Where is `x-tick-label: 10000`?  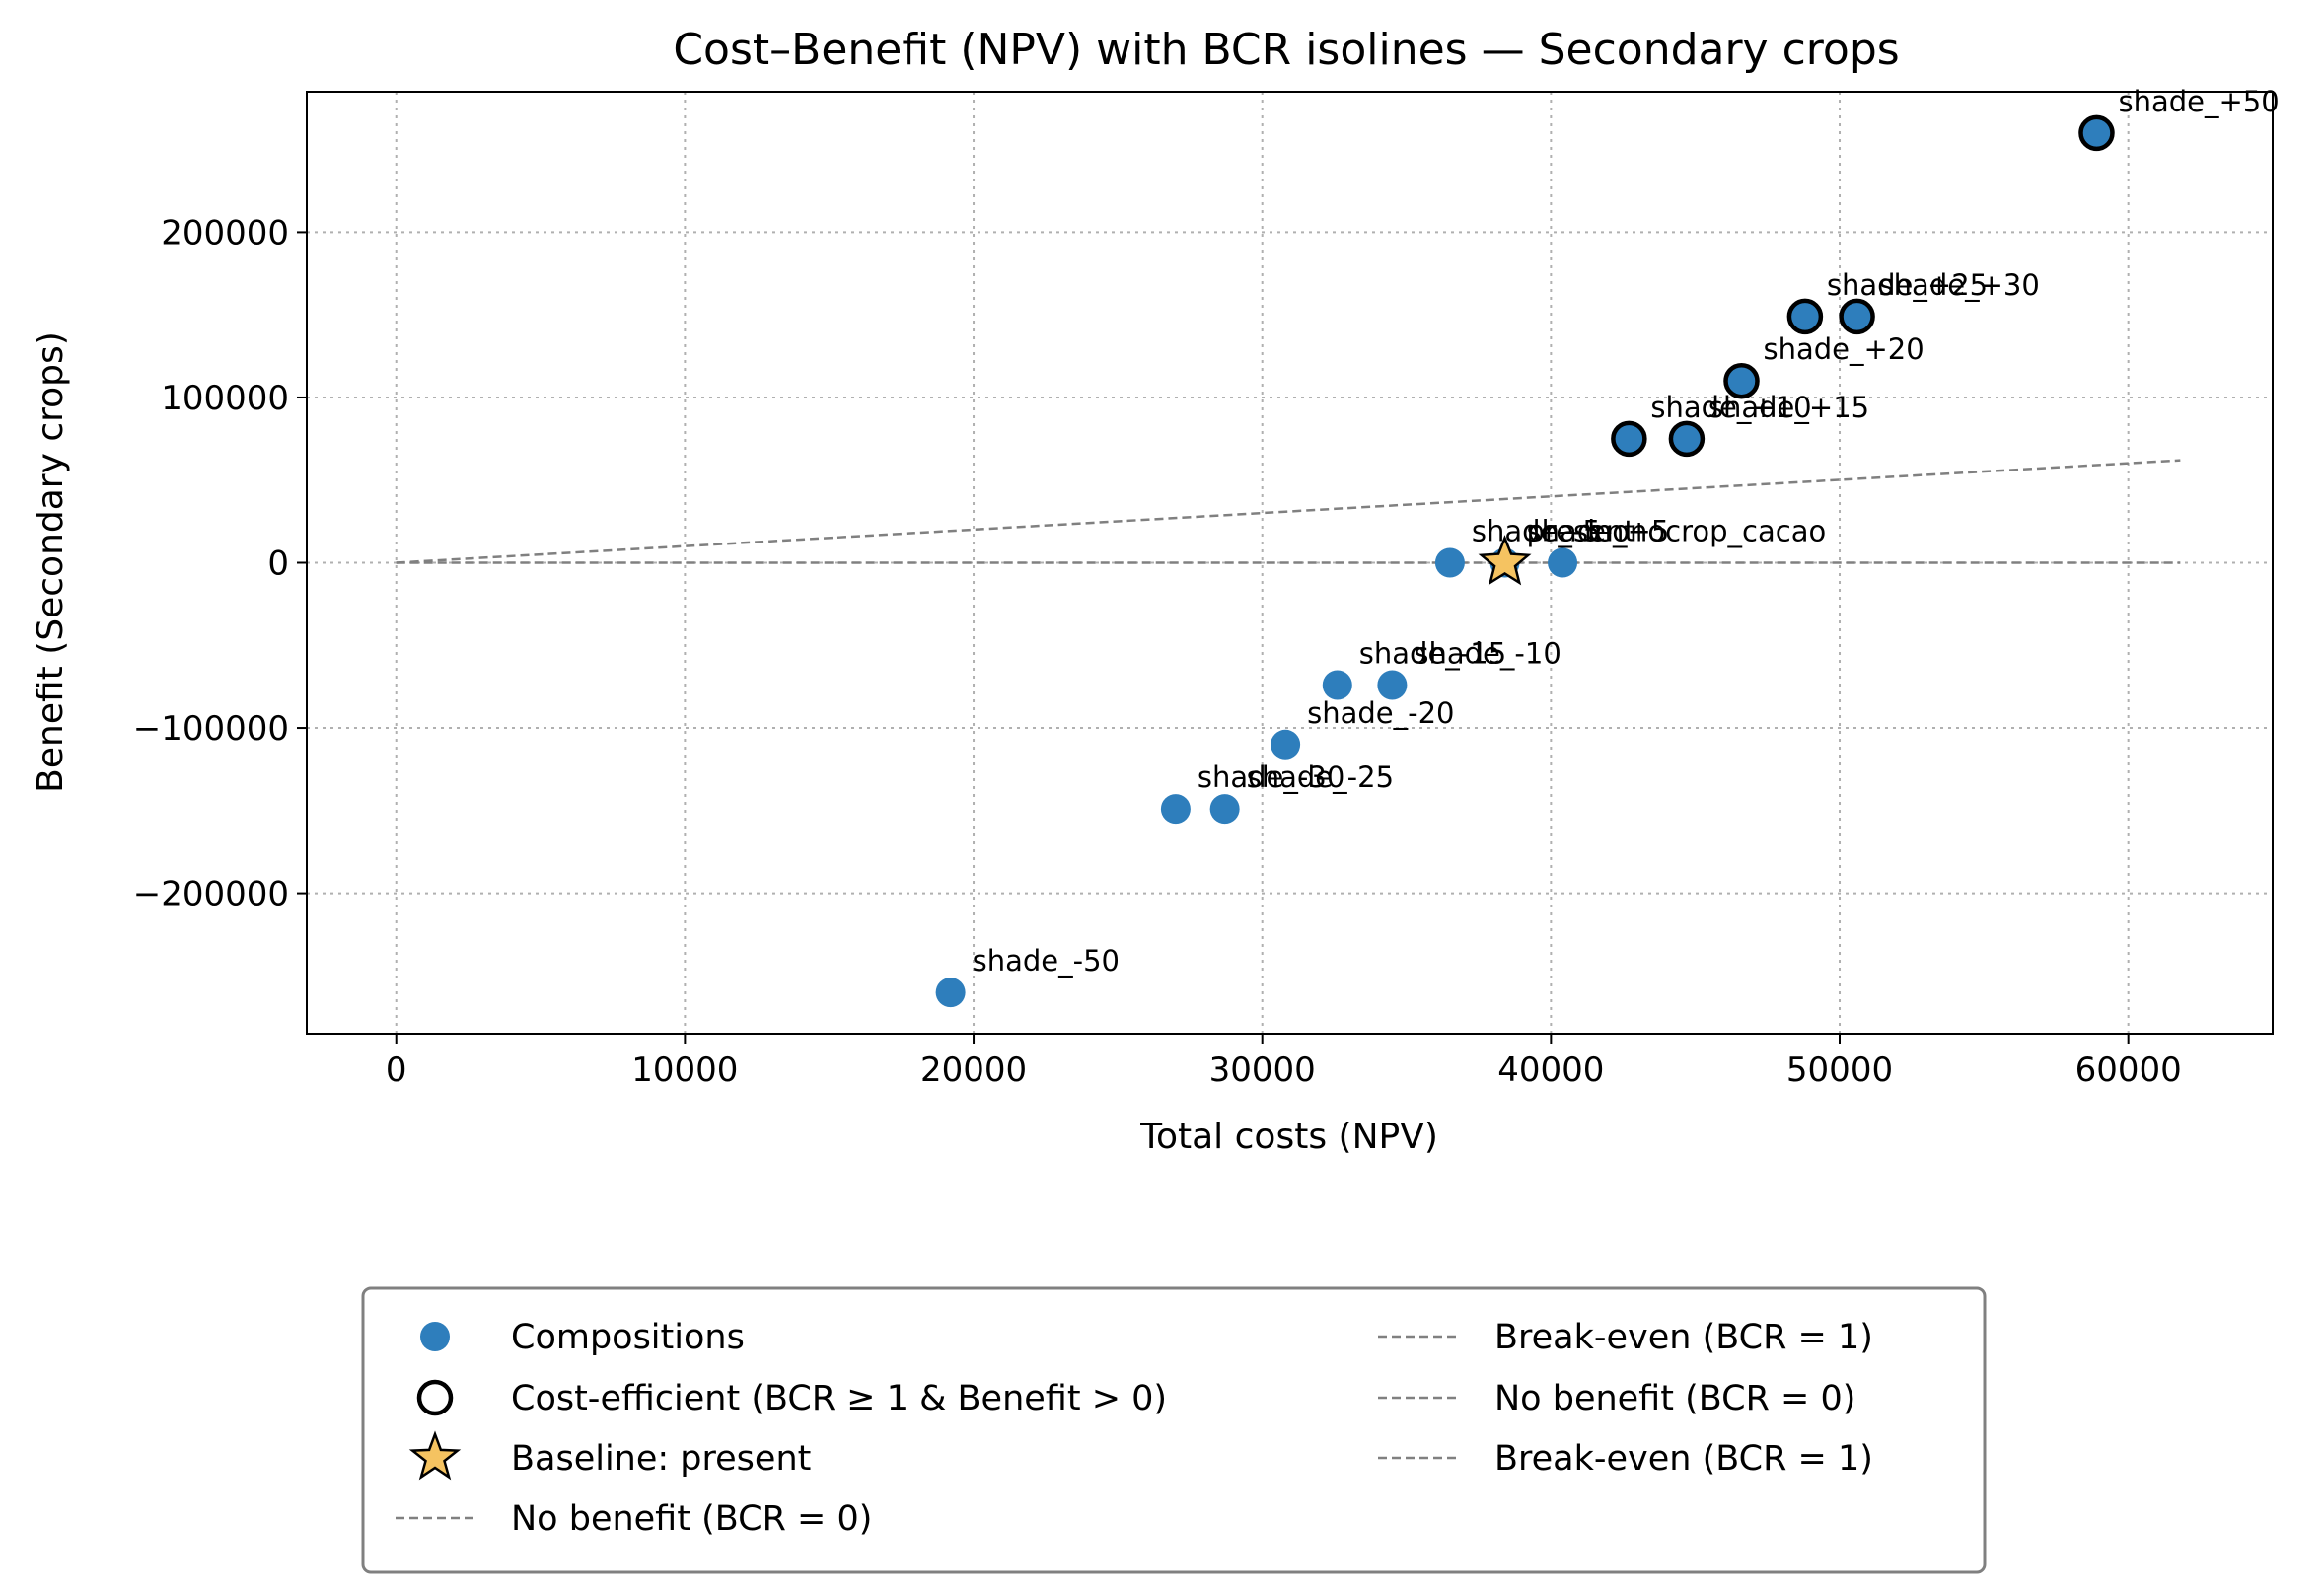
x-tick-label: 10000 is located at coordinates (684, 1070).